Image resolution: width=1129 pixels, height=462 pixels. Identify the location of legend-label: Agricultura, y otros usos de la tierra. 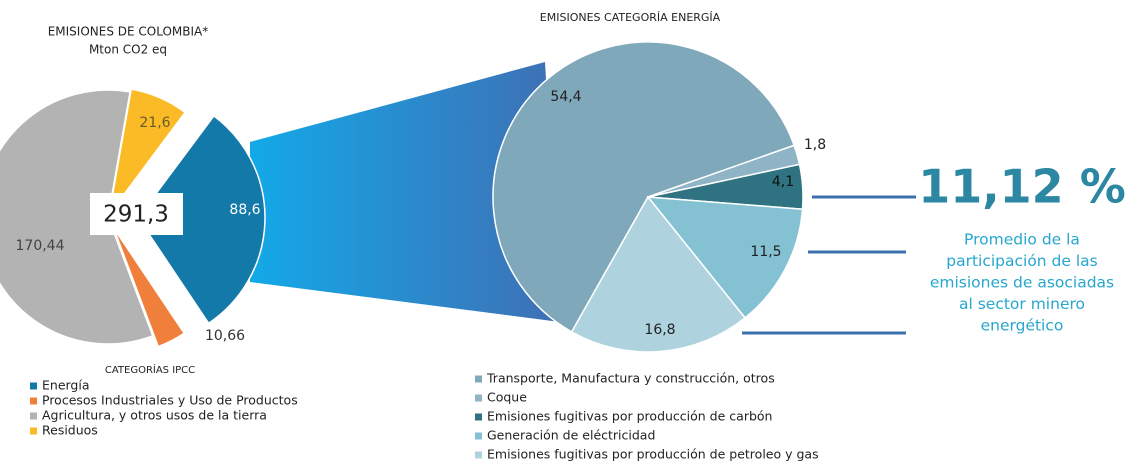
(154, 415).